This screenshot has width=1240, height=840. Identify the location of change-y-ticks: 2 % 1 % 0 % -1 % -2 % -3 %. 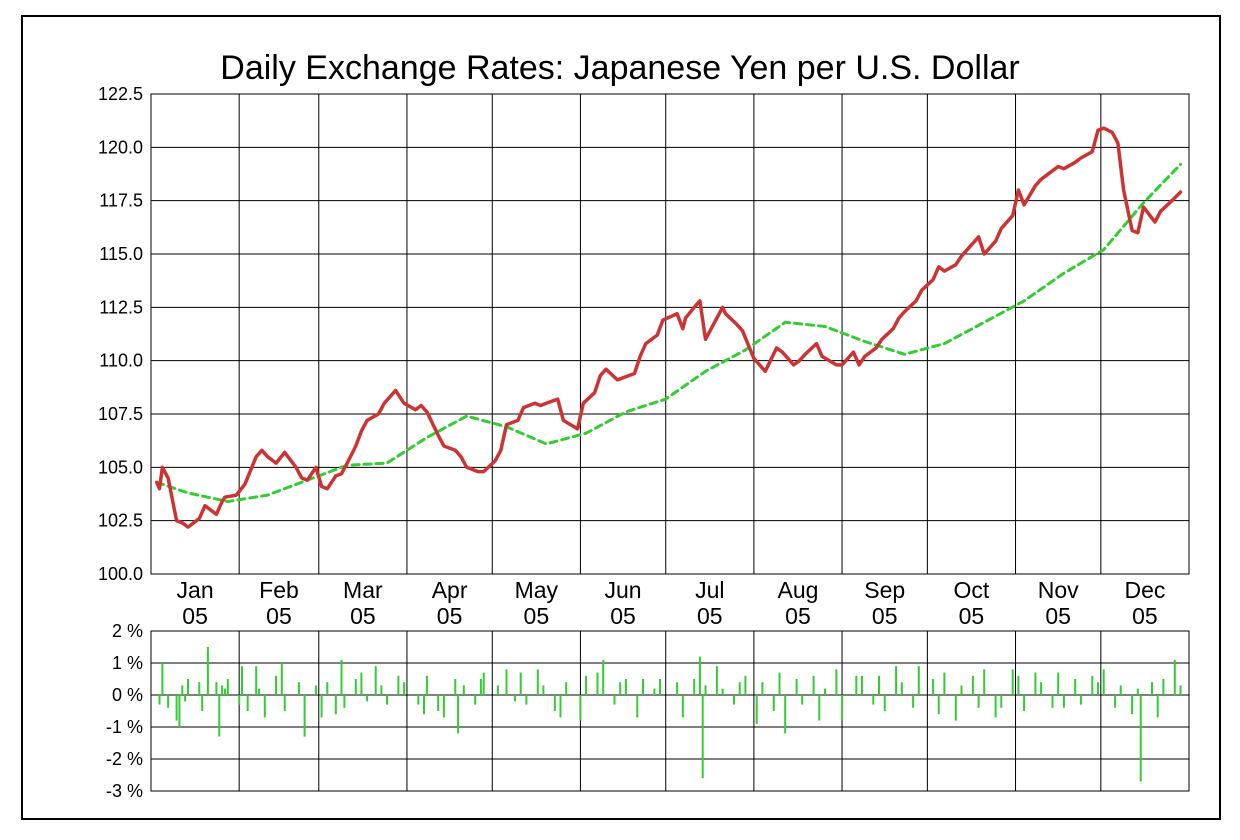
(124, 711).